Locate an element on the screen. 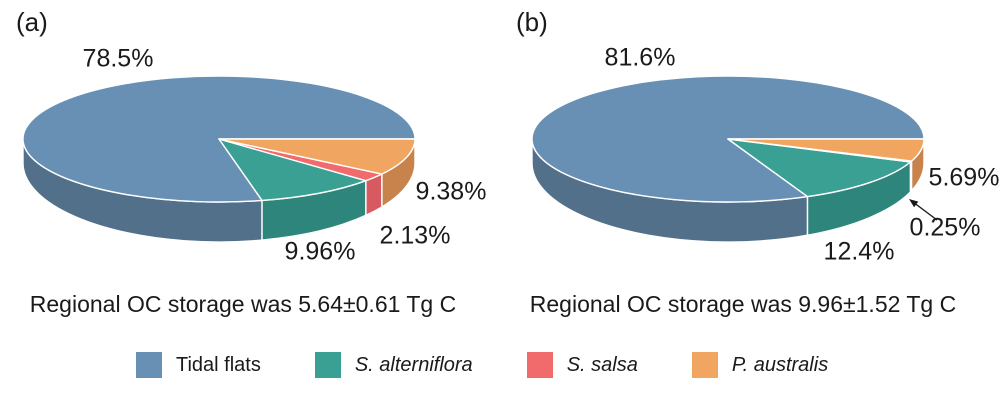 The image size is (1000, 404). annotation-arrowhead-icon is located at coordinates (914, 203).